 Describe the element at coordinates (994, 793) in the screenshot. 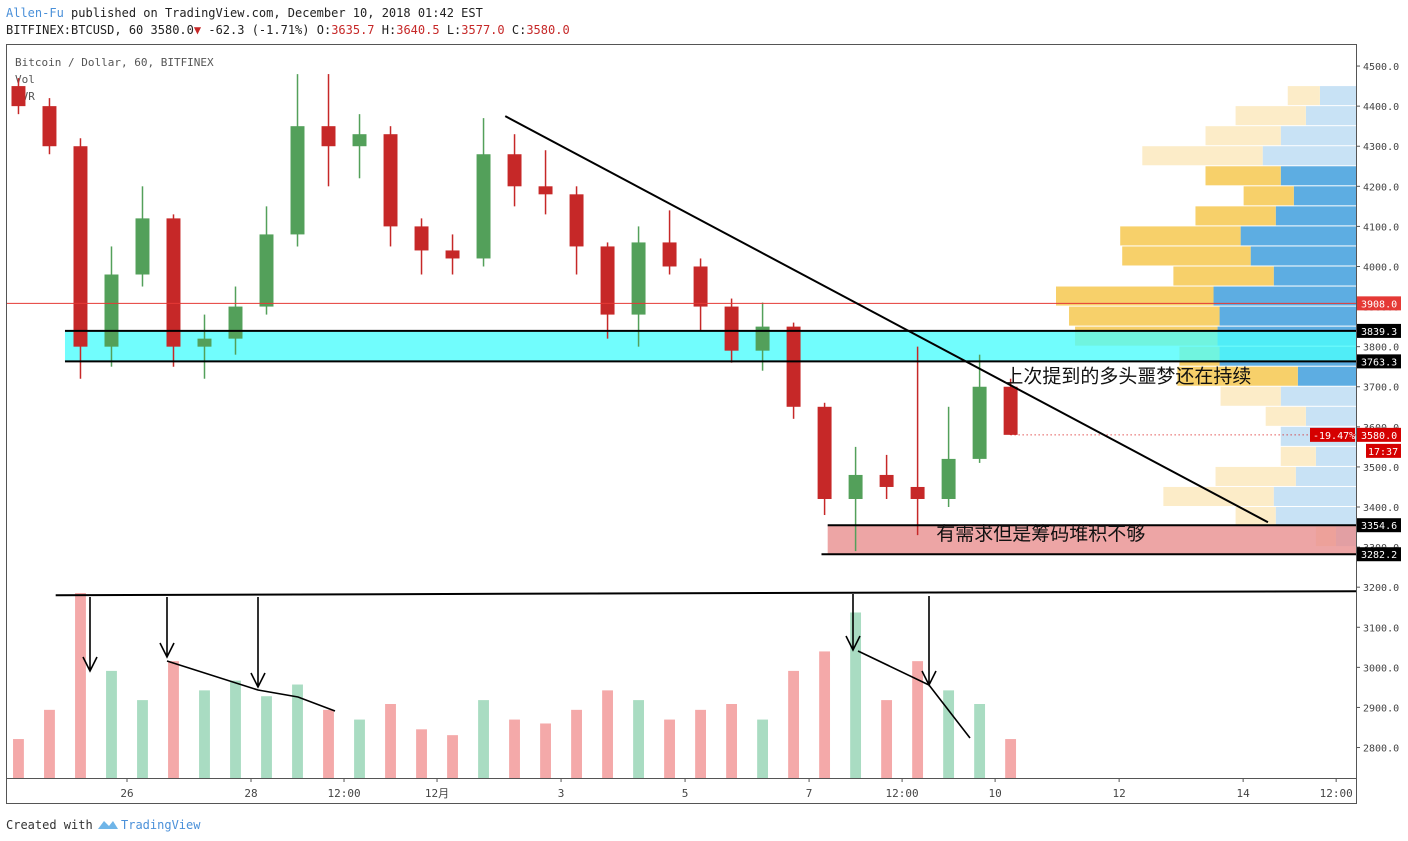

I see `x-tick-label: 10` at that location.